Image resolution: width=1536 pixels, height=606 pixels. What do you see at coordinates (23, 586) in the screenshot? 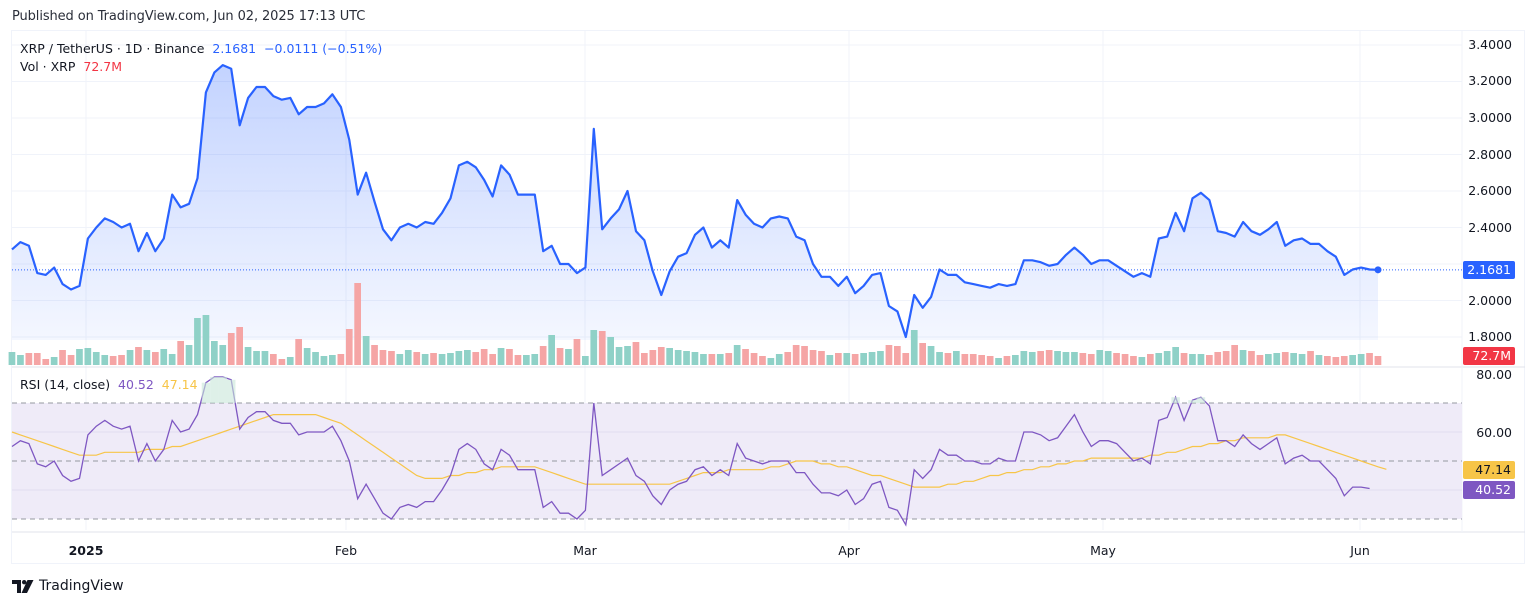
I see `tradingview-logo-icon` at bounding box center [23, 586].